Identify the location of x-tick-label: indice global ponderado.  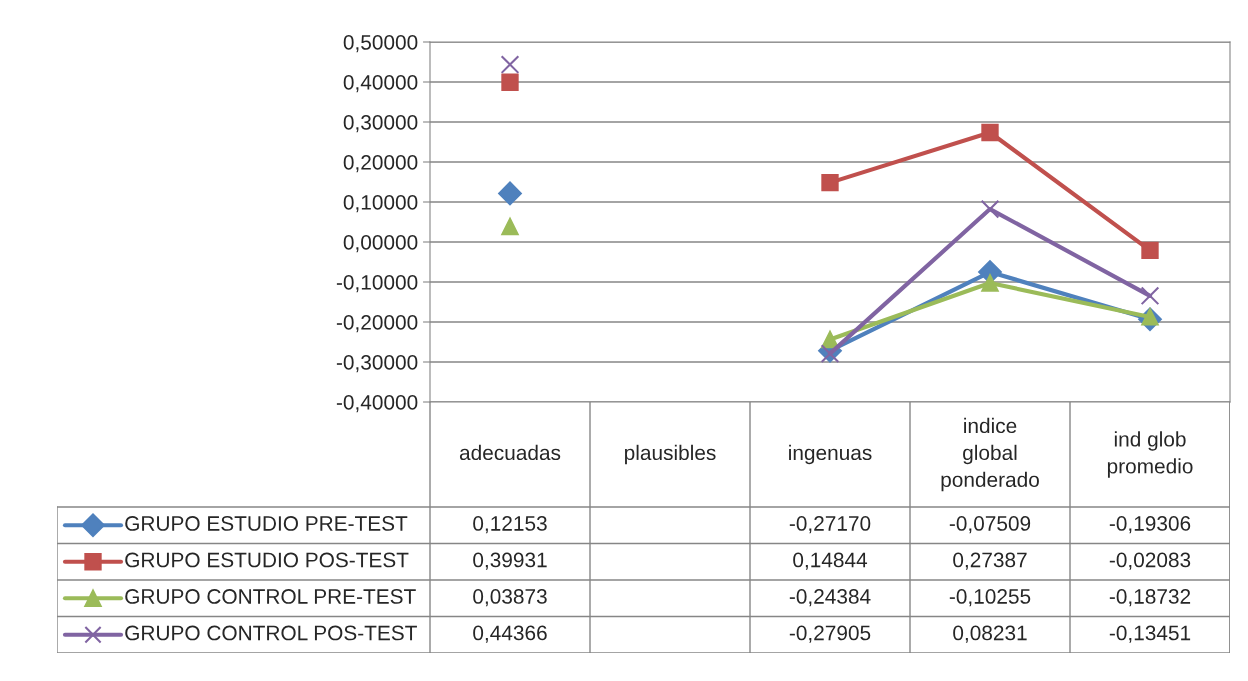
(990, 454).